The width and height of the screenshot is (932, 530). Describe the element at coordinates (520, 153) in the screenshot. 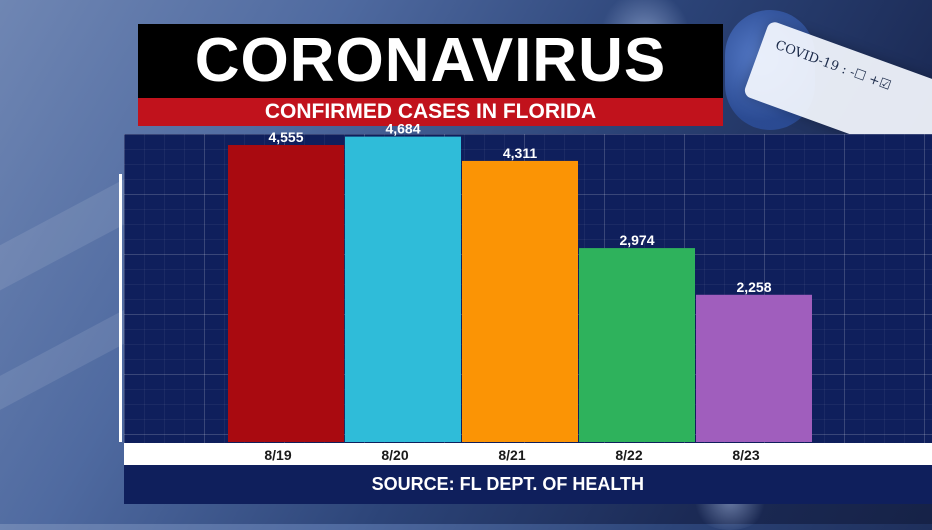

I see `data-label: 4,311` at that location.